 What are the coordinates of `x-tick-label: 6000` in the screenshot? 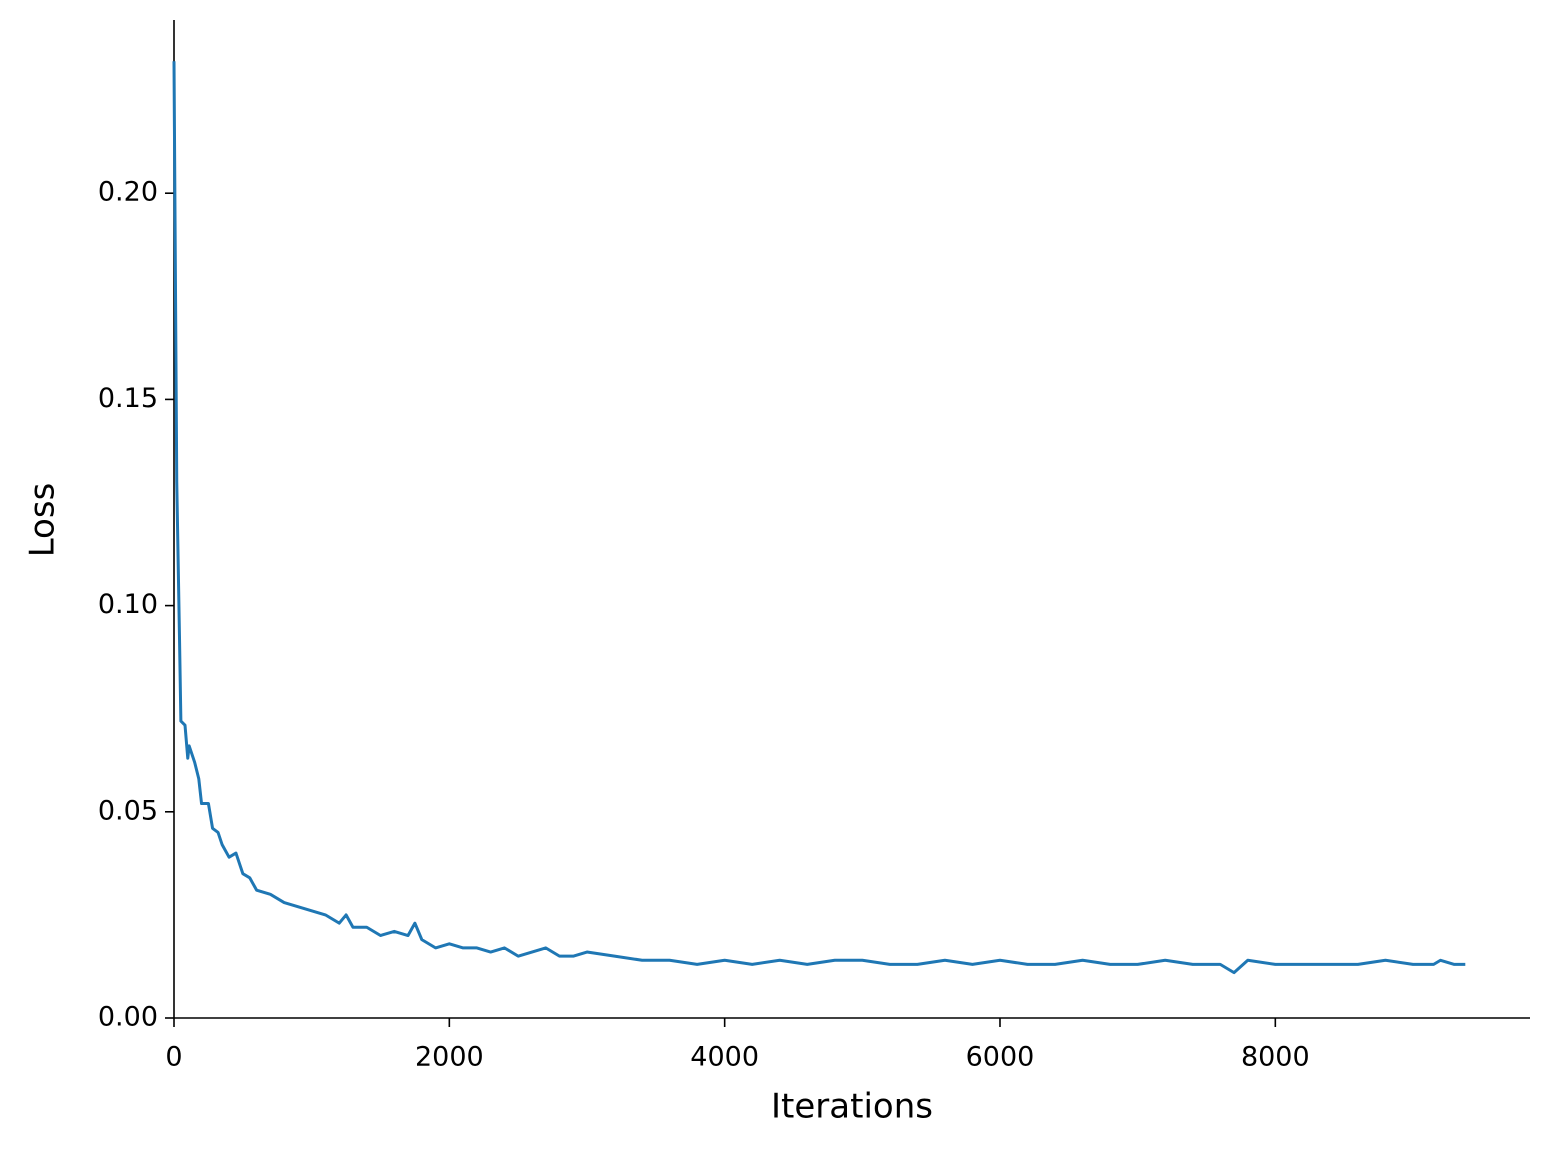 It's located at (1000, 1057).